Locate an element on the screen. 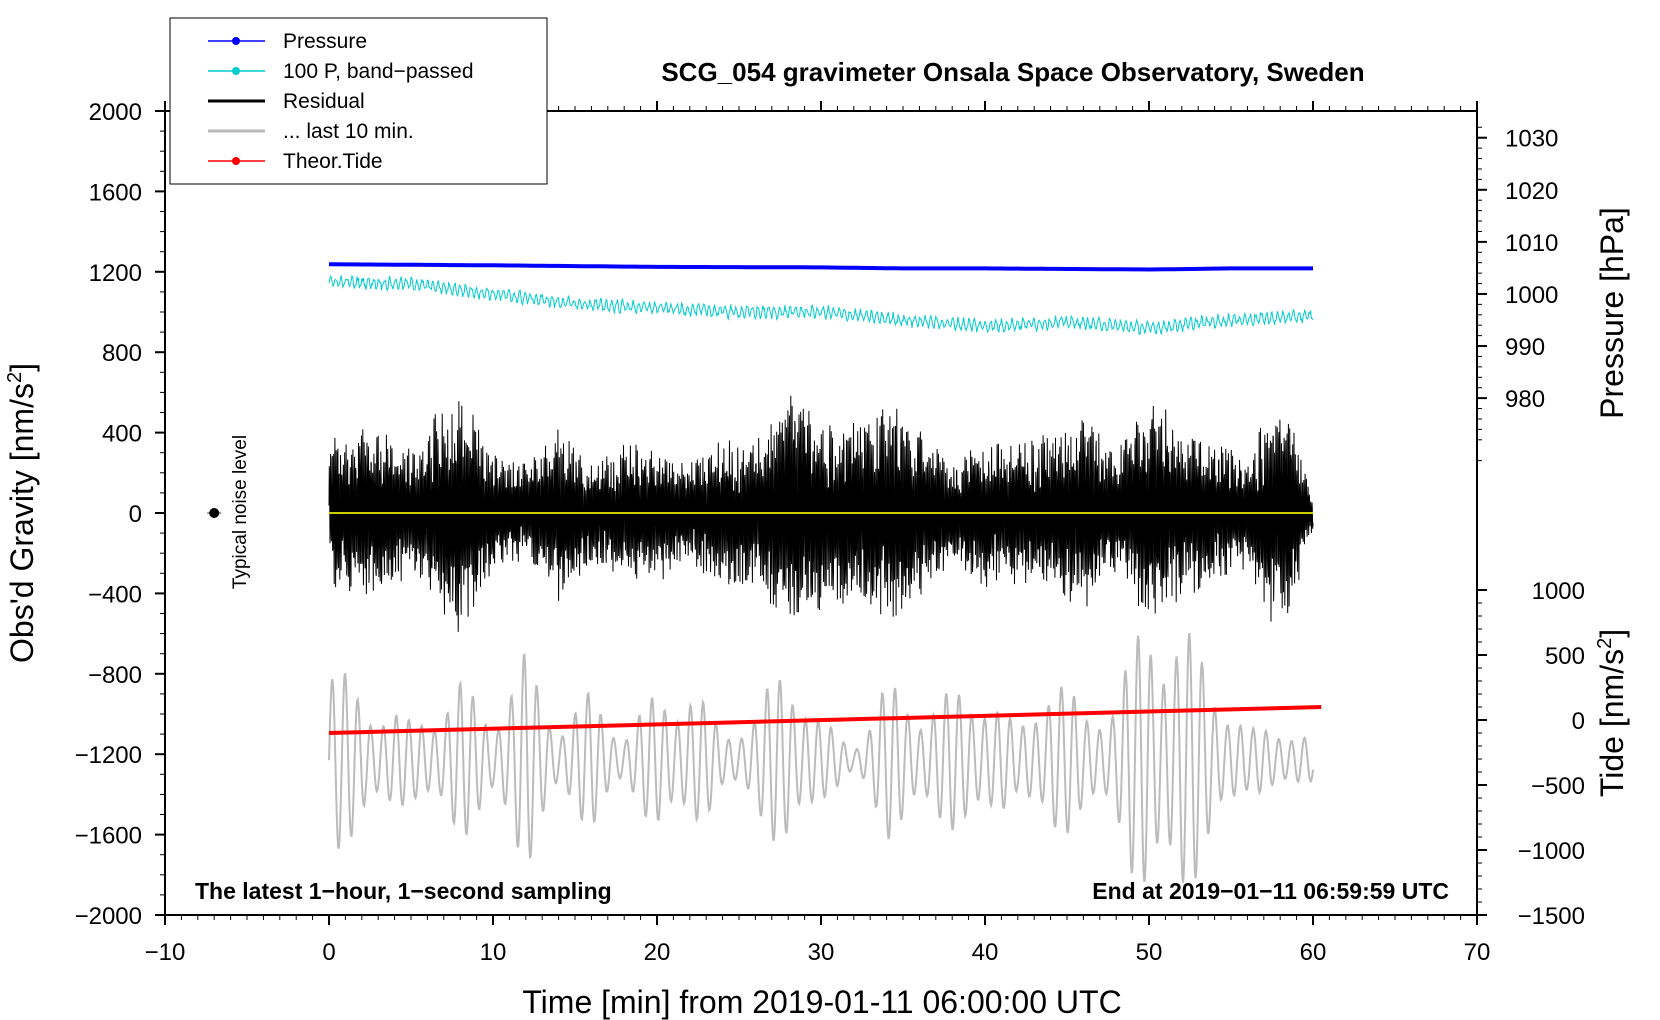 The image size is (1660, 1020). pressure-axis-title: Pressure [hPa] is located at coordinates (1612, 313).